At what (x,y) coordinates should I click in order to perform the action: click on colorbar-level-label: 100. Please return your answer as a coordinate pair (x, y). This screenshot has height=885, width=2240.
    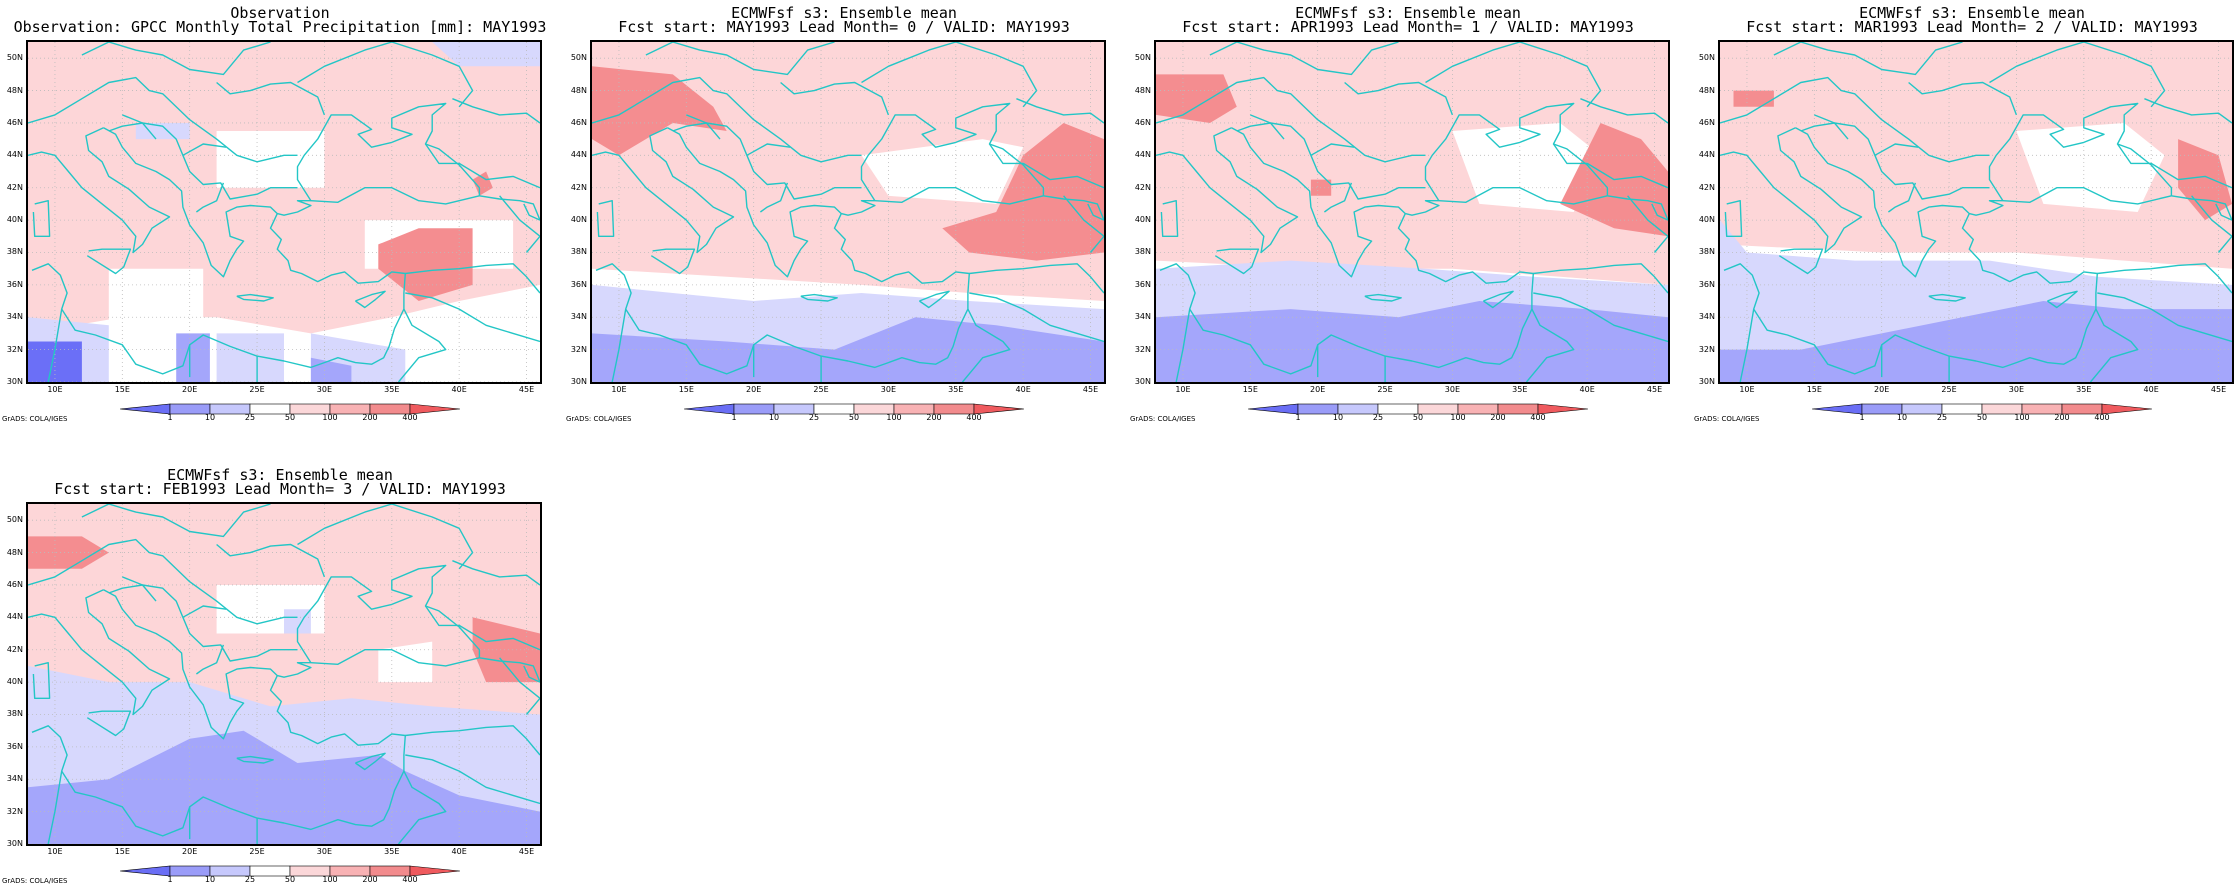
    Looking at the image, I should click on (894, 417).